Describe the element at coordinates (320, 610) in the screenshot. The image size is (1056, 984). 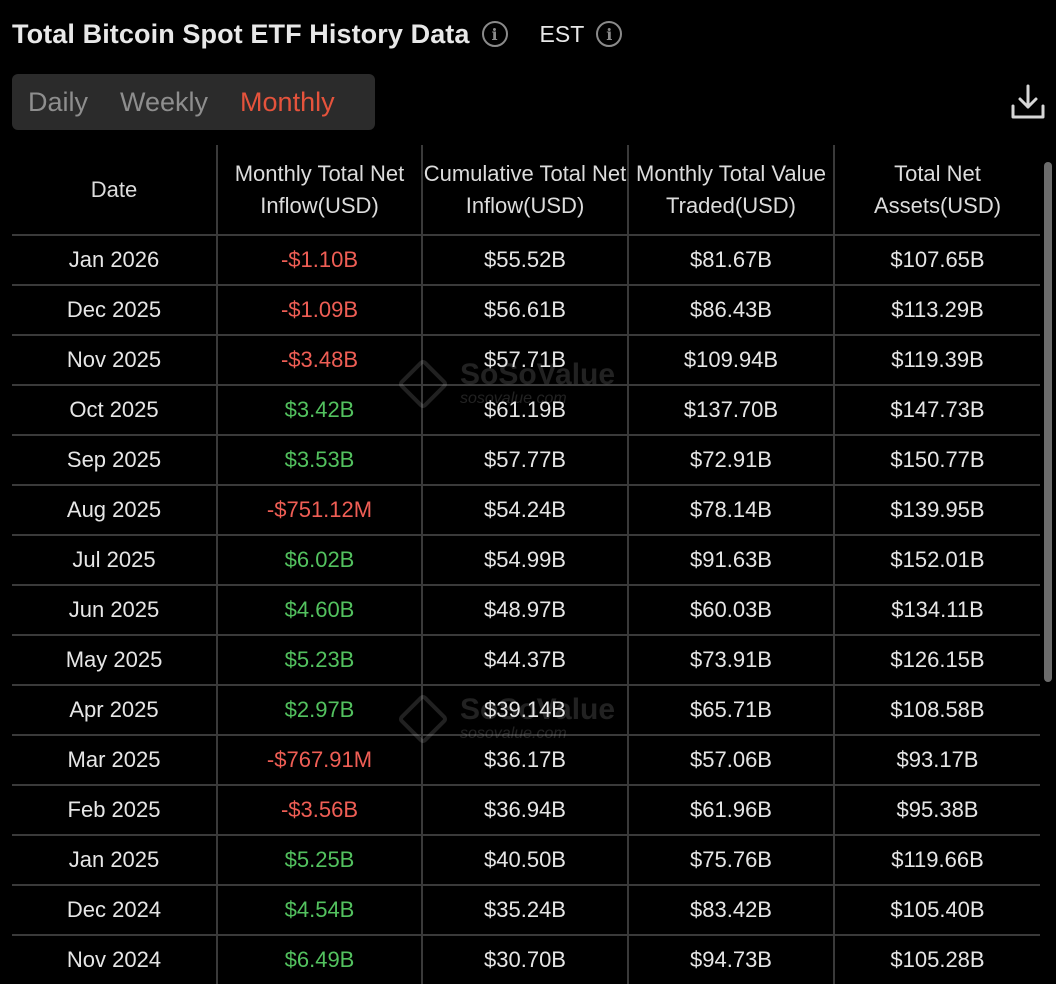
I see `monthly-net-inflow-cell: $4.60B` at that location.